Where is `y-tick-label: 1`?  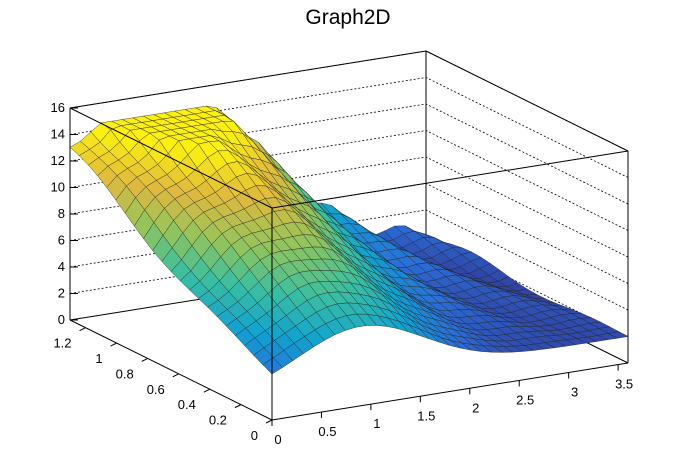
y-tick-label: 1 is located at coordinates (98, 358).